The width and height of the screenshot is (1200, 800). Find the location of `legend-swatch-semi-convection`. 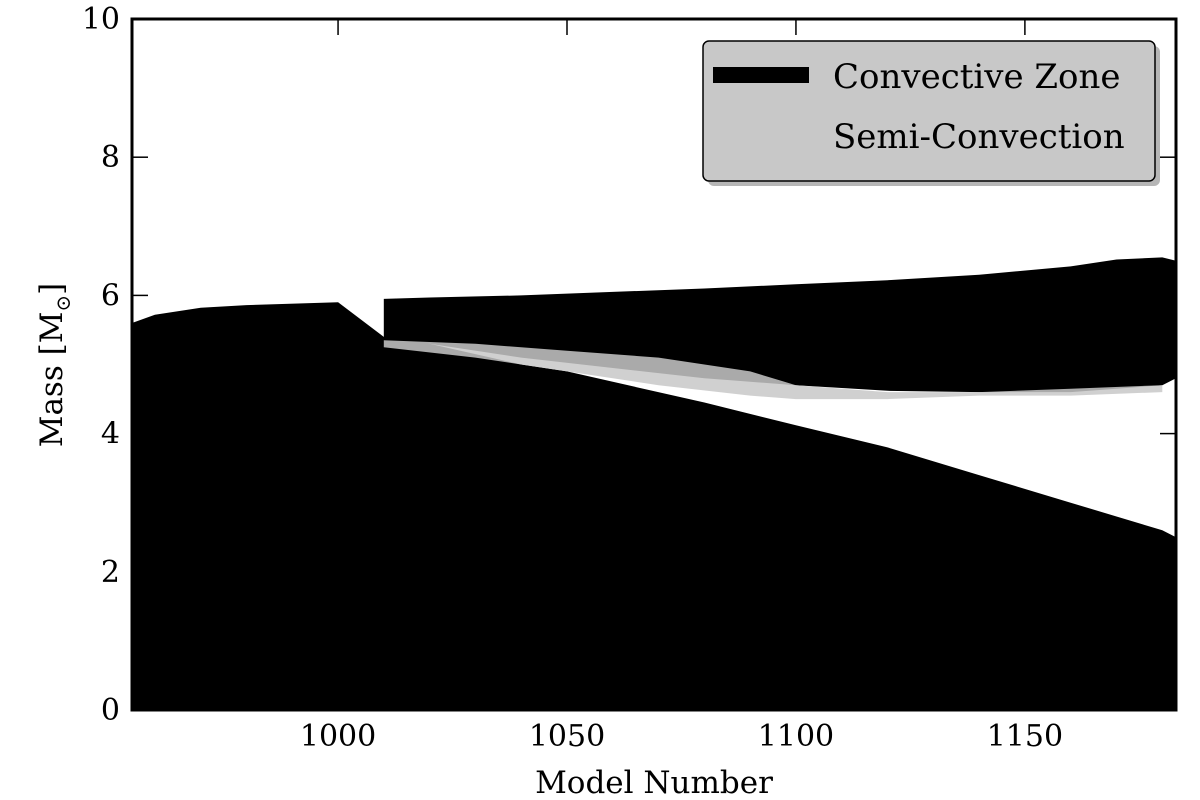

legend-swatch-semi-convection is located at coordinates (761, 135).